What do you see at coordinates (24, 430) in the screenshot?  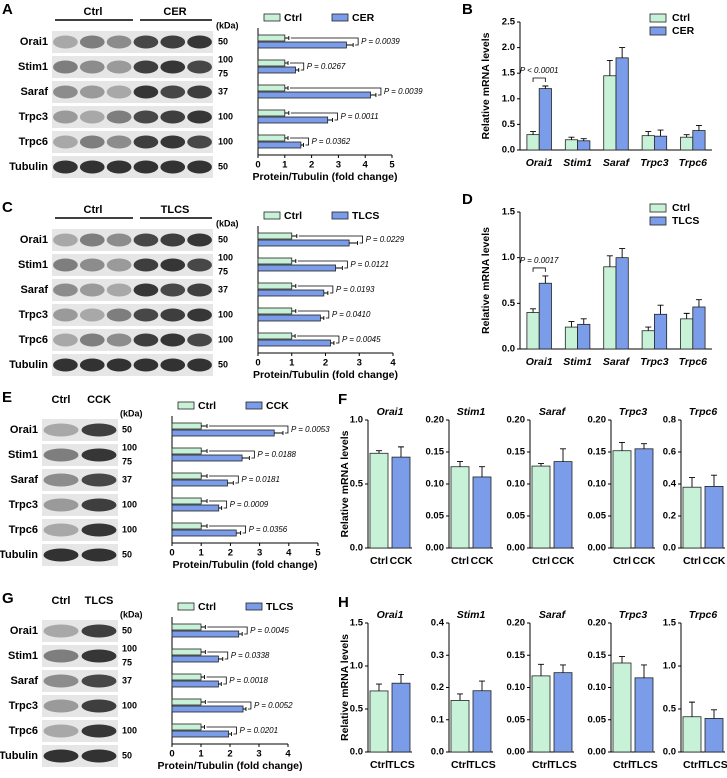 I see `protein-name: Orai1` at bounding box center [24, 430].